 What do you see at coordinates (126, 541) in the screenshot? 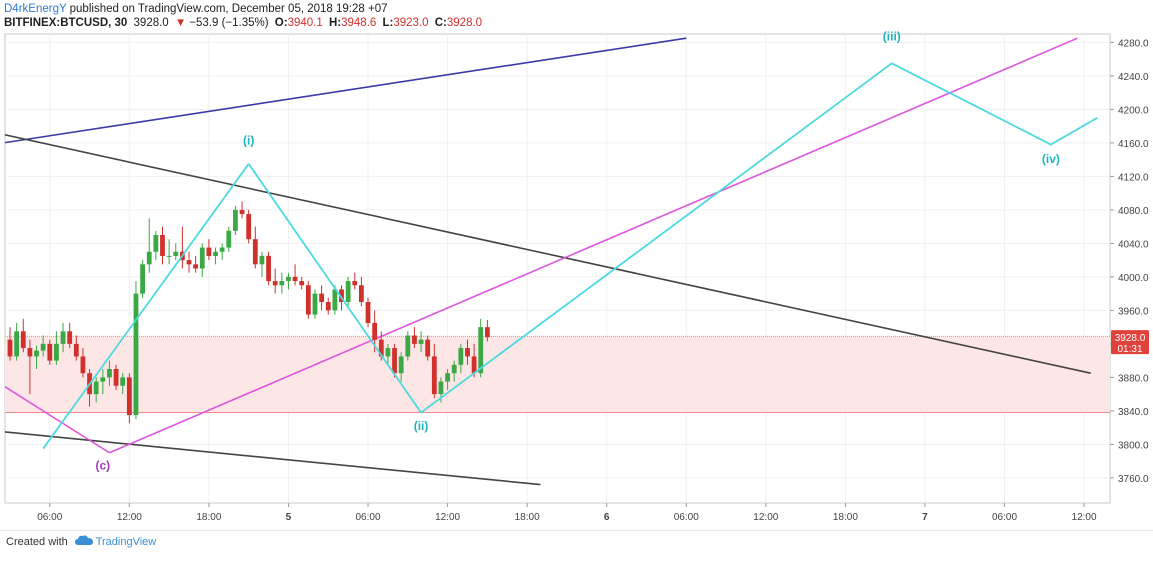
I see `tradingview-link: TradingView` at bounding box center [126, 541].